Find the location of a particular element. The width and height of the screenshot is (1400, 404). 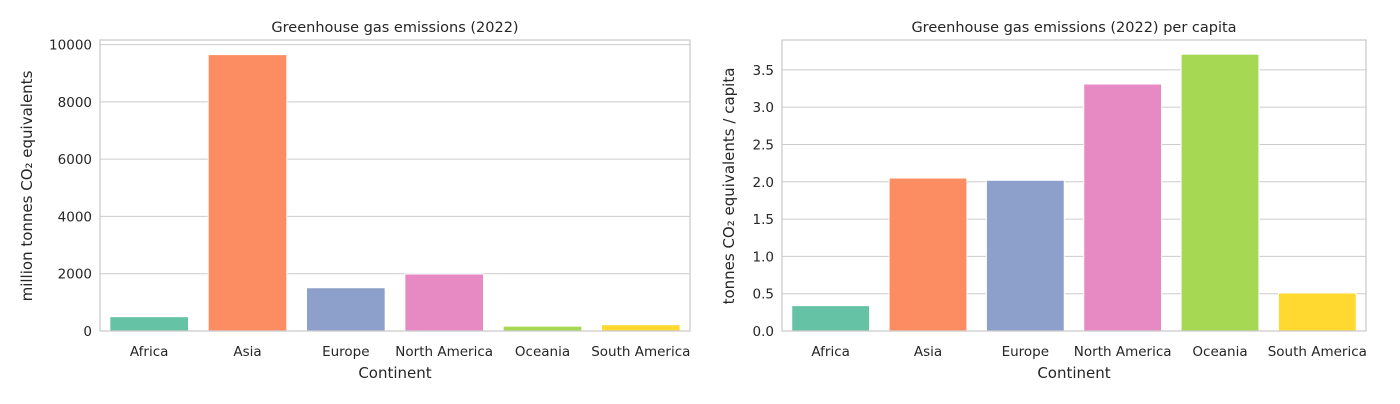

chart-title: Greenhouse gas emissions (2022) is located at coordinates (394, 28).